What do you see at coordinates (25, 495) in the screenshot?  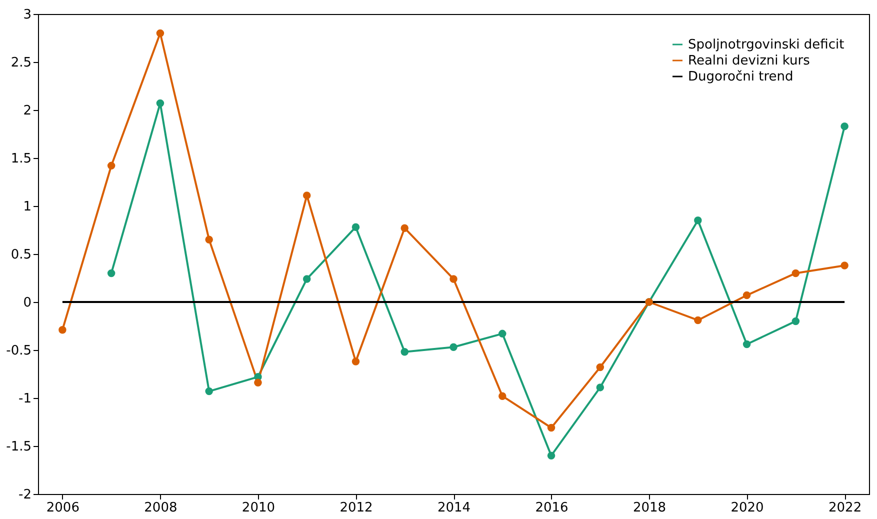 I see `y-tick-label: -2` at bounding box center [25, 495].